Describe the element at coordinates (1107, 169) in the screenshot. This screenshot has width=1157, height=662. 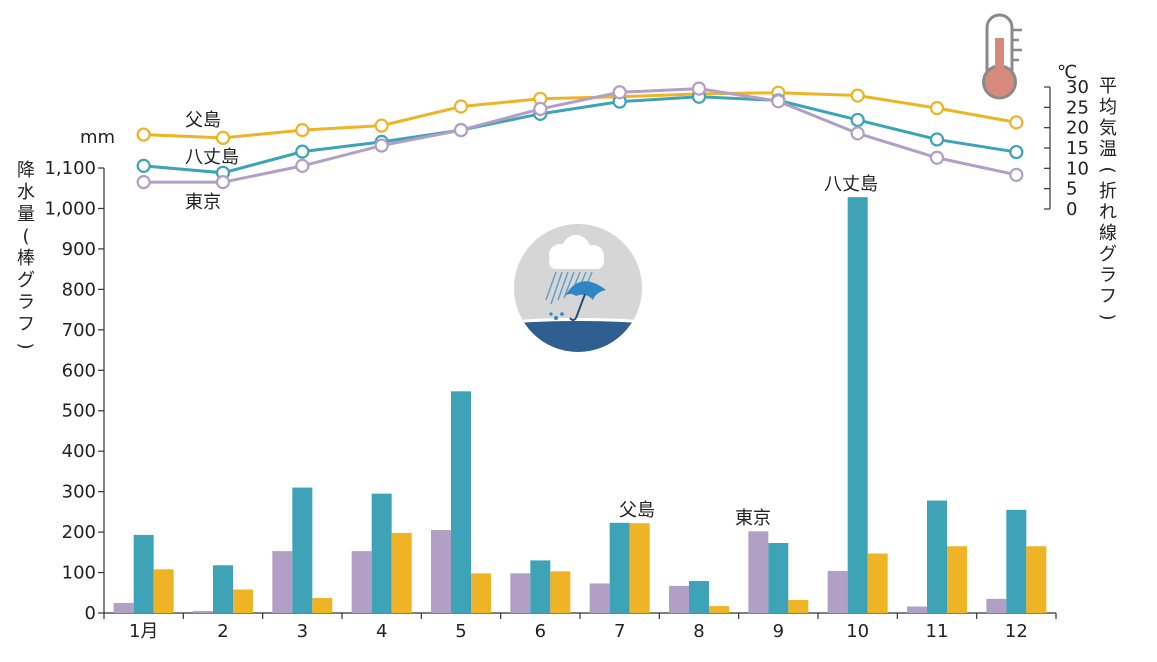
I see `temperature-axis-title-char: (` at that location.